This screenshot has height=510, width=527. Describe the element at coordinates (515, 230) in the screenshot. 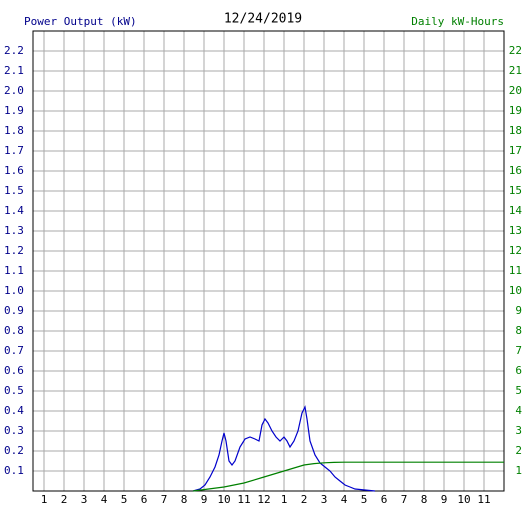

I see `y2-tick-label: 13` at that location.